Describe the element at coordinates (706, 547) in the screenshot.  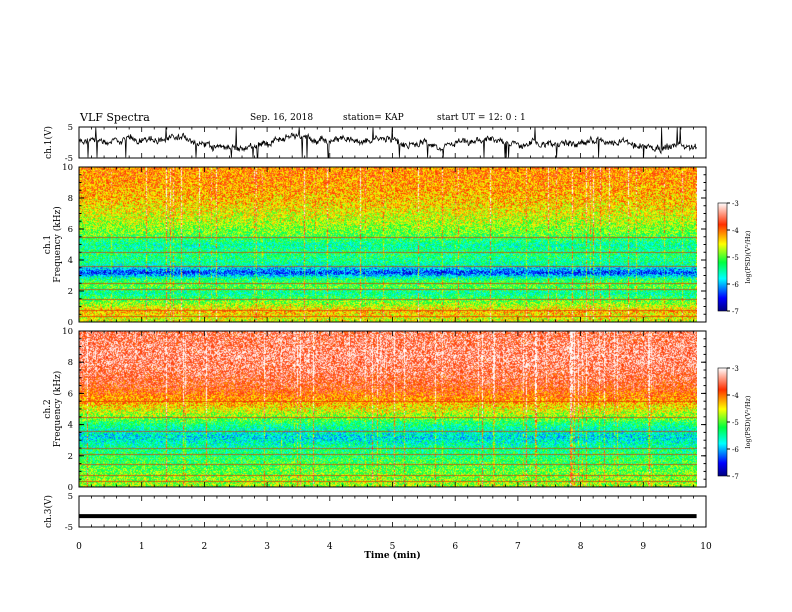
I see `x-tick-label: 10` at that location.